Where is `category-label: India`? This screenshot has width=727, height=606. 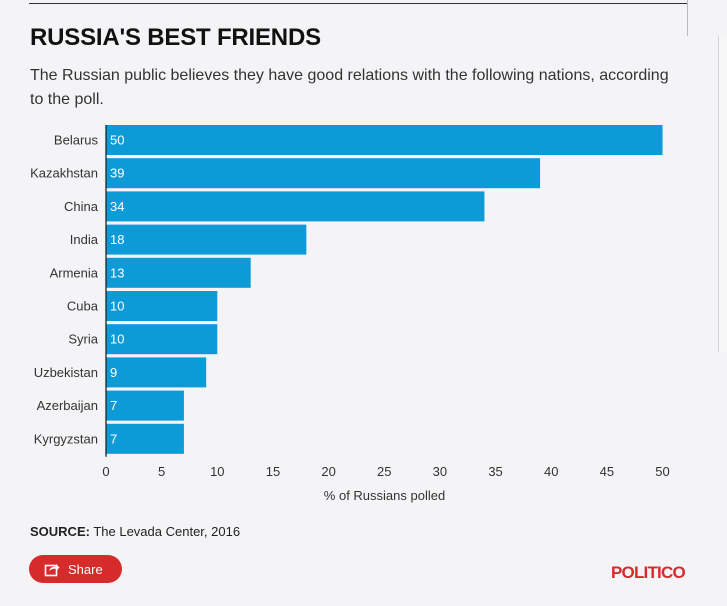
category-label: India is located at coordinates (84, 239).